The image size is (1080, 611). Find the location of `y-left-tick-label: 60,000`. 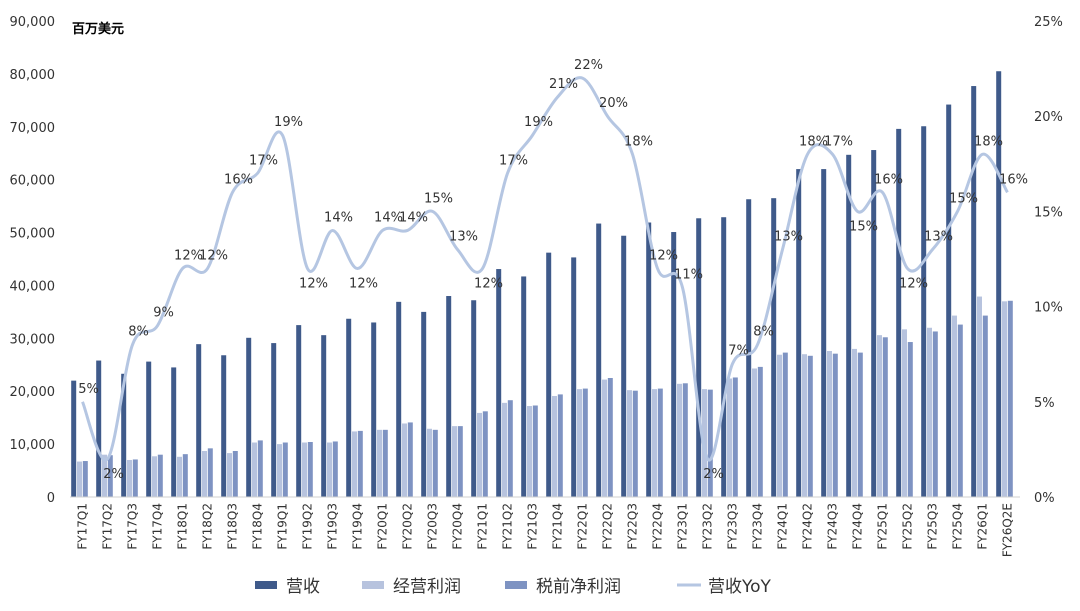

y-left-tick-label: 60,000 is located at coordinates (33, 181).